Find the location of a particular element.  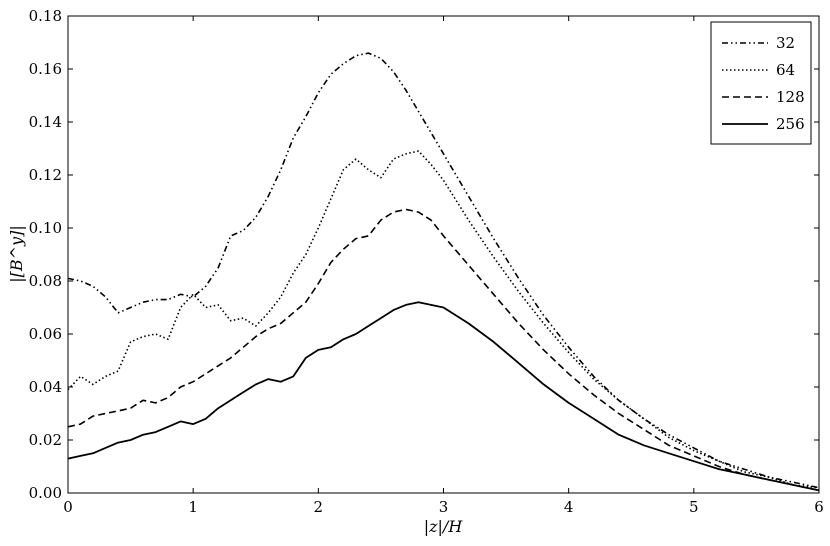

y-tick-label: 0.04 is located at coordinates (45, 387).